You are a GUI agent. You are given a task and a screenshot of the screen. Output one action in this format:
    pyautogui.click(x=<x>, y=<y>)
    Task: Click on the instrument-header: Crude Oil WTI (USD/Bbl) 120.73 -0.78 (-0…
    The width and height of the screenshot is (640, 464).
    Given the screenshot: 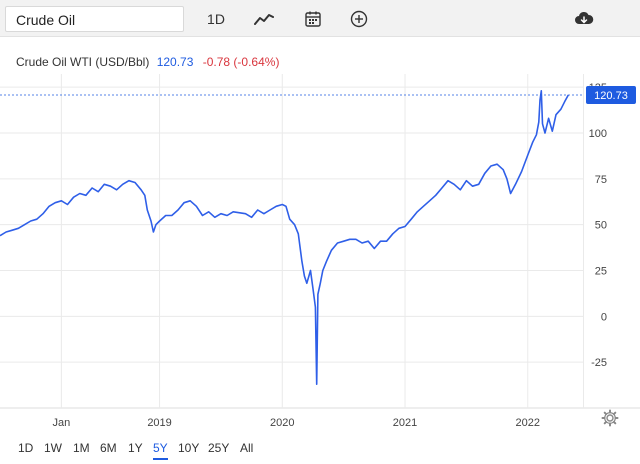 What is the action you would take?
    pyautogui.click(x=147, y=62)
    